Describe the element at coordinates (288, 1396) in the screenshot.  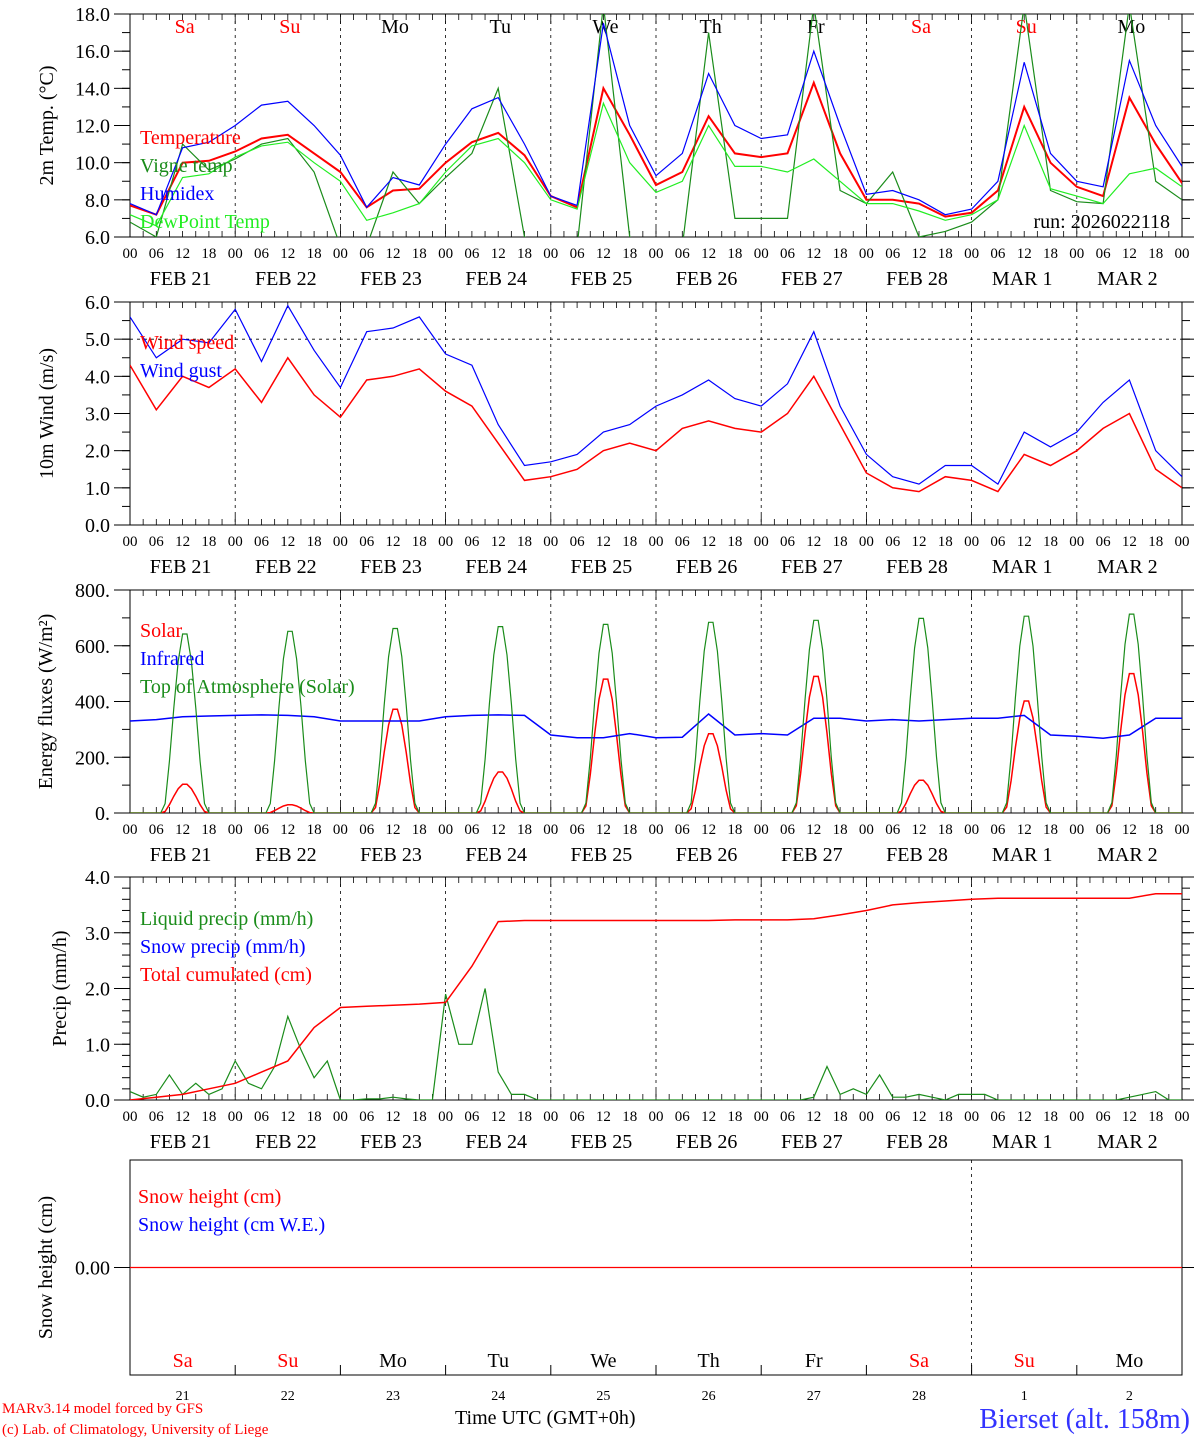
I see `date-number-label: 22` at that location.